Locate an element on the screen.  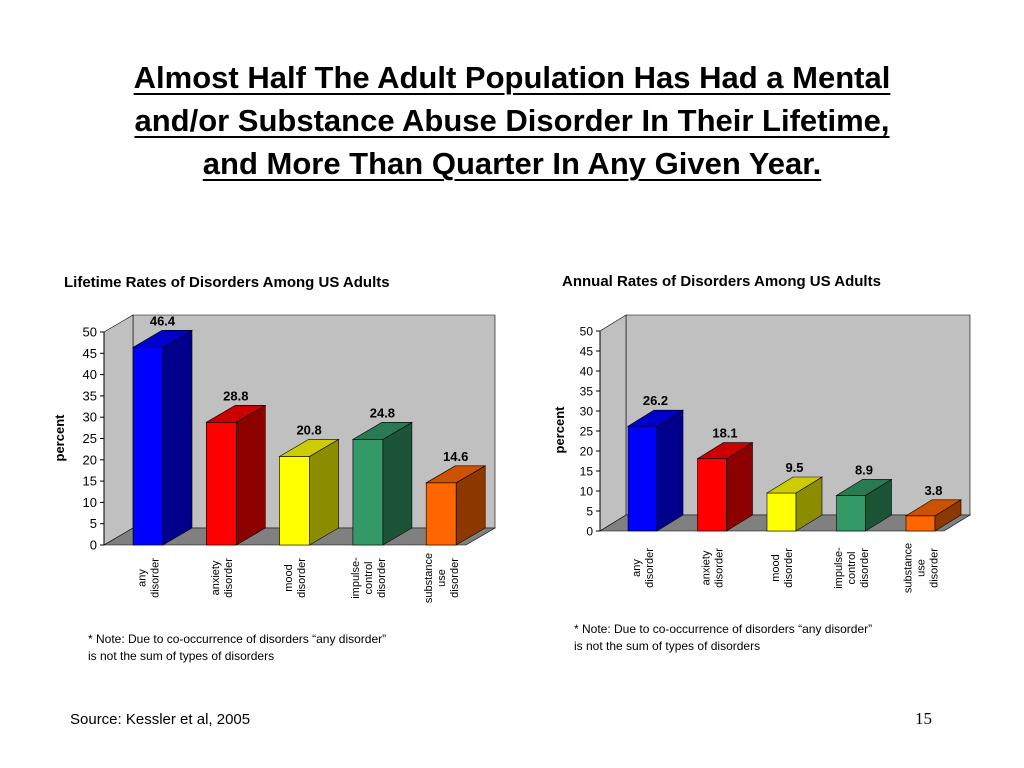
lifetime-y-tick-label: 50 is located at coordinates (90, 332).